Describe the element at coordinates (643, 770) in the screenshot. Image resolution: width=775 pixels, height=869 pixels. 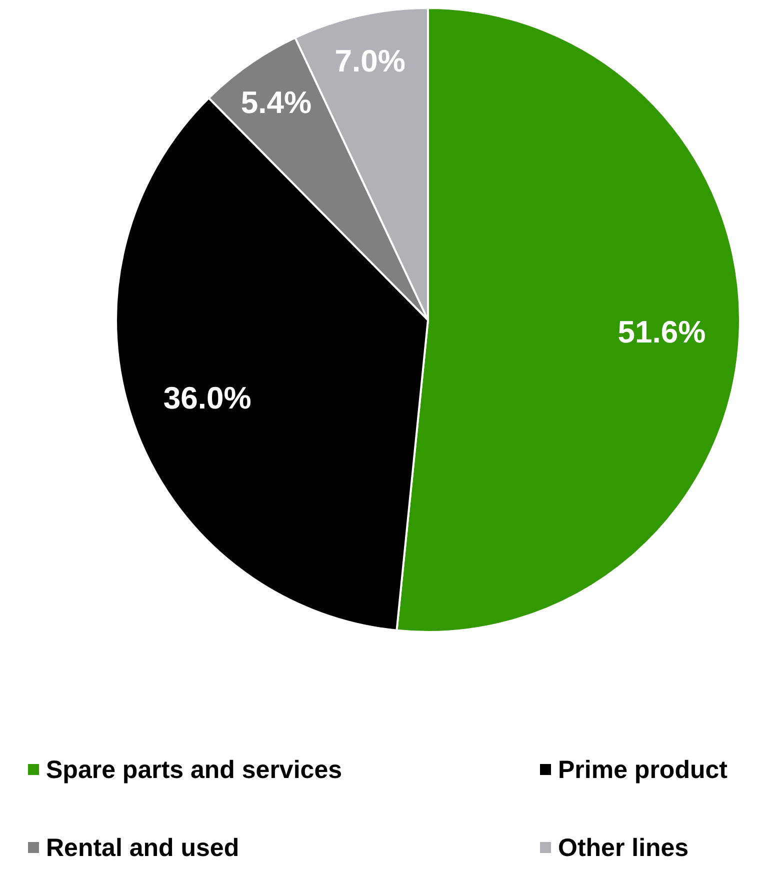
I see `legend-label: Prime product` at that location.